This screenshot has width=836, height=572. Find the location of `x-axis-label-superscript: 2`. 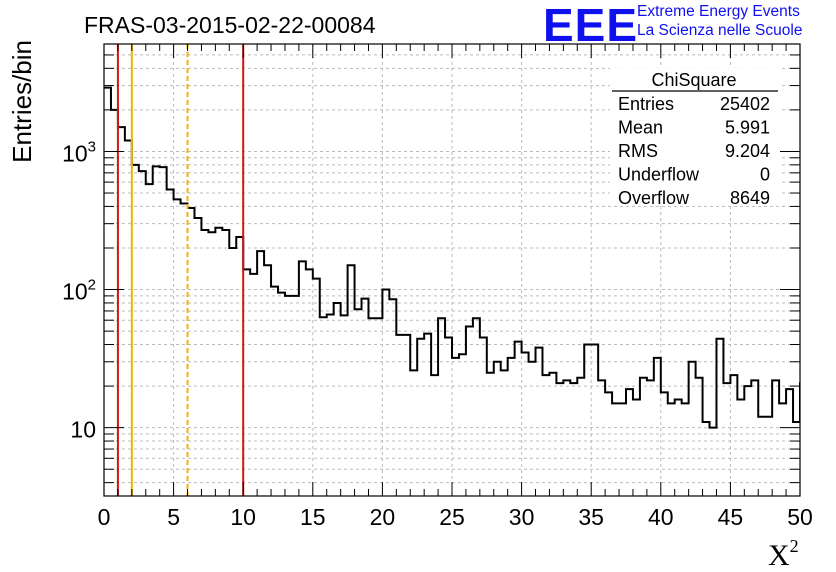

x-axis-label-superscript: 2 is located at coordinates (794, 546).